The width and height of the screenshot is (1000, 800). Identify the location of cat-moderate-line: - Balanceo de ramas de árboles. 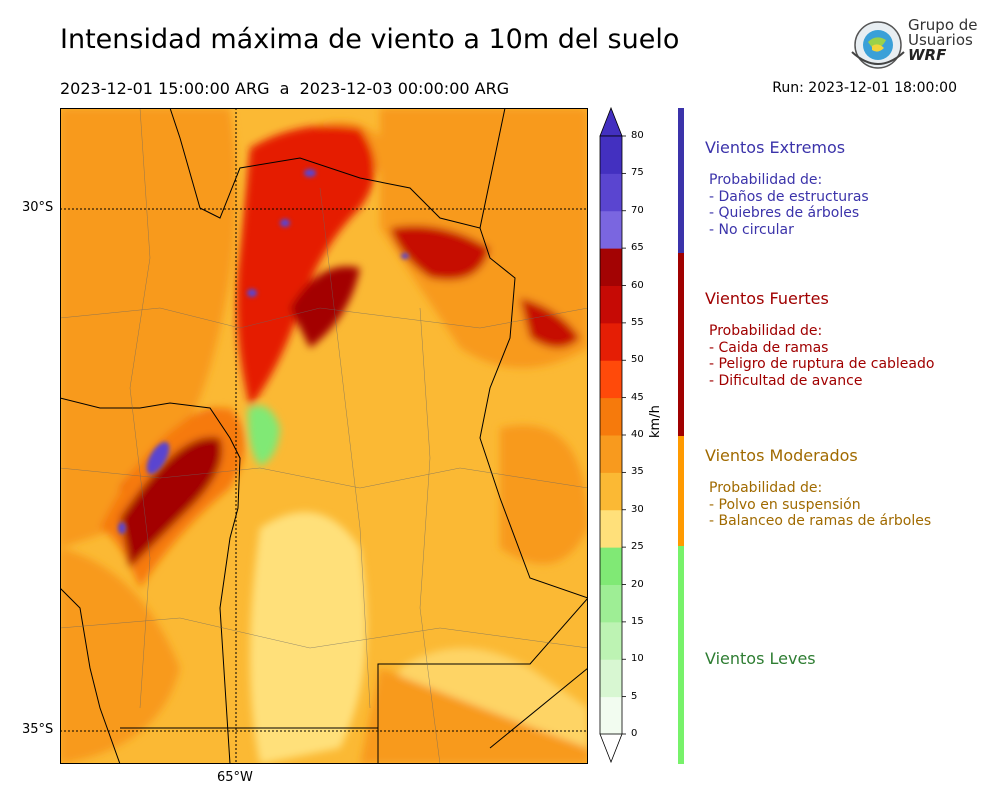
(820, 521).